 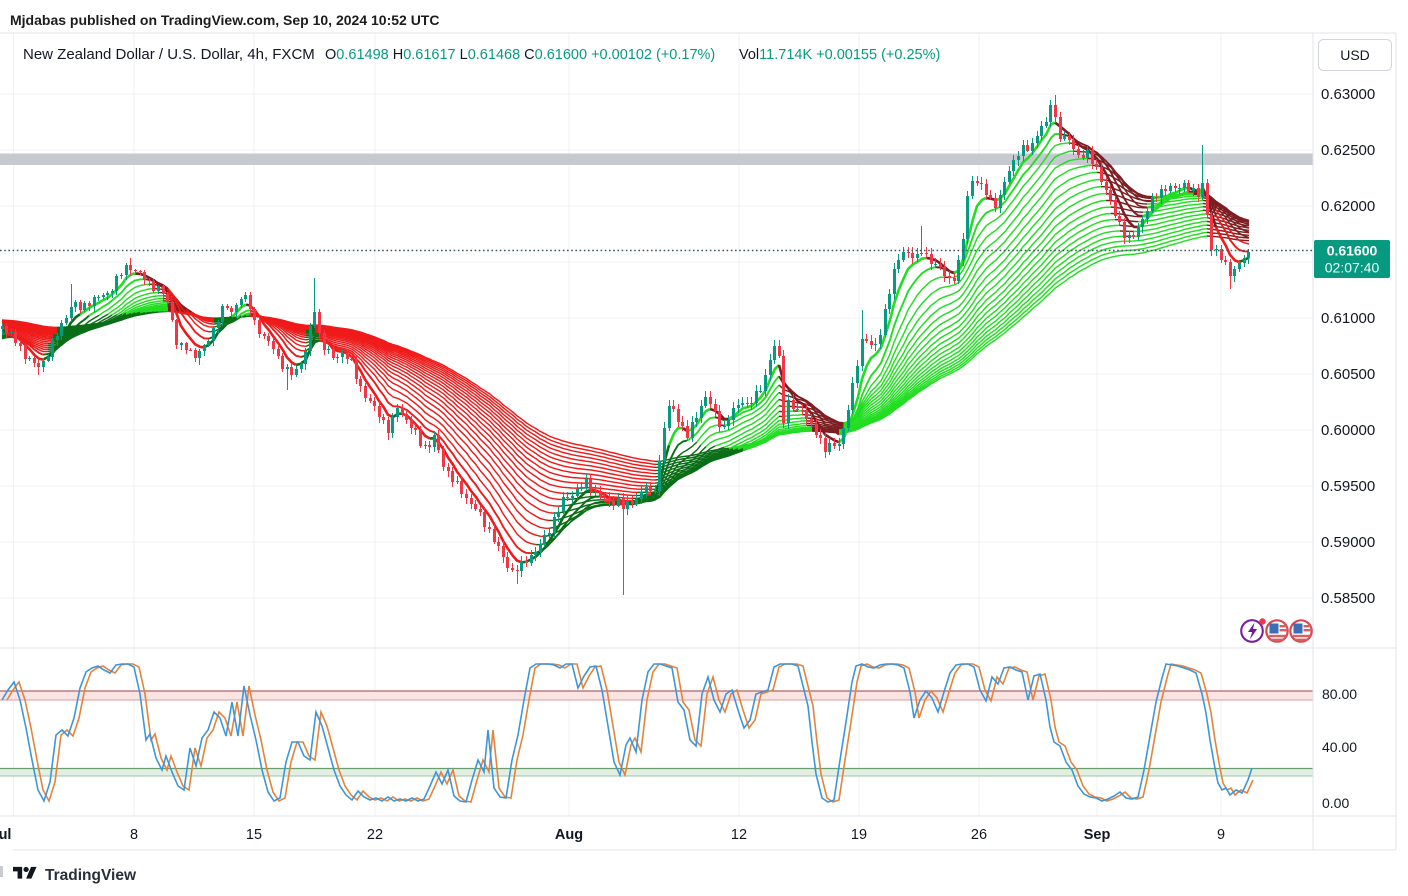 What do you see at coordinates (1352, 268) in the screenshot?
I see `svg-text: 02:07:40` at bounding box center [1352, 268].